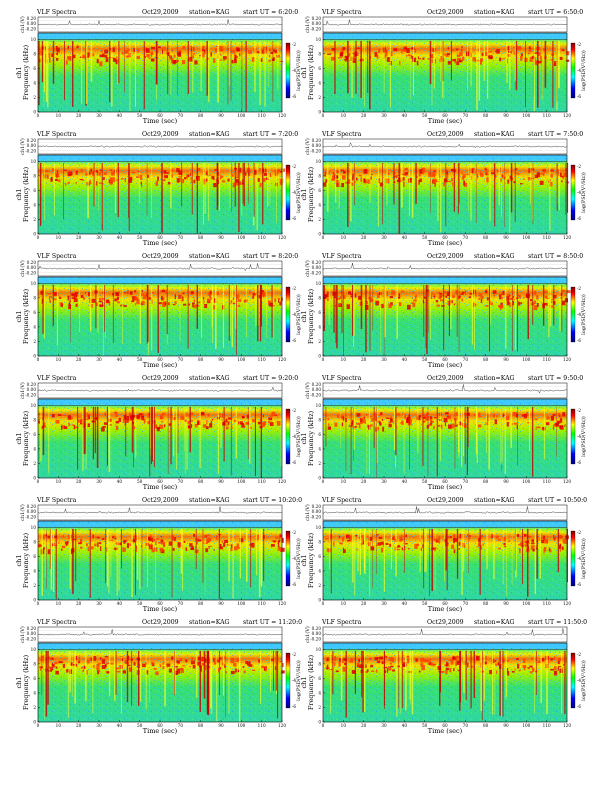 This screenshot has height=792, width=612. What do you see at coordinates (181, 603) in the screenshot?
I see `x-tick-label: 70` at bounding box center [181, 603].